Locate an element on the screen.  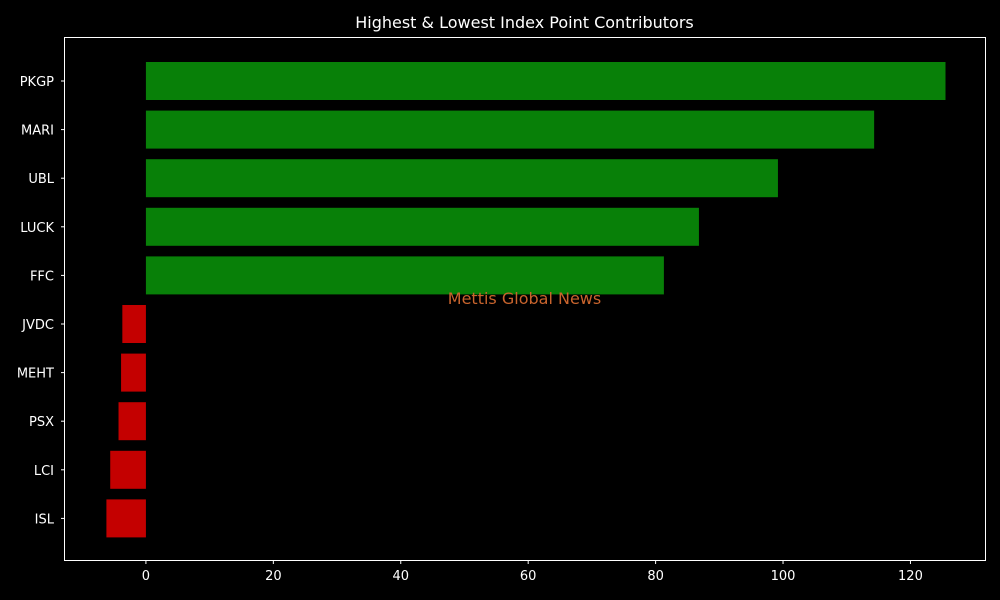
y-tick-label: ISL is located at coordinates (45, 519).